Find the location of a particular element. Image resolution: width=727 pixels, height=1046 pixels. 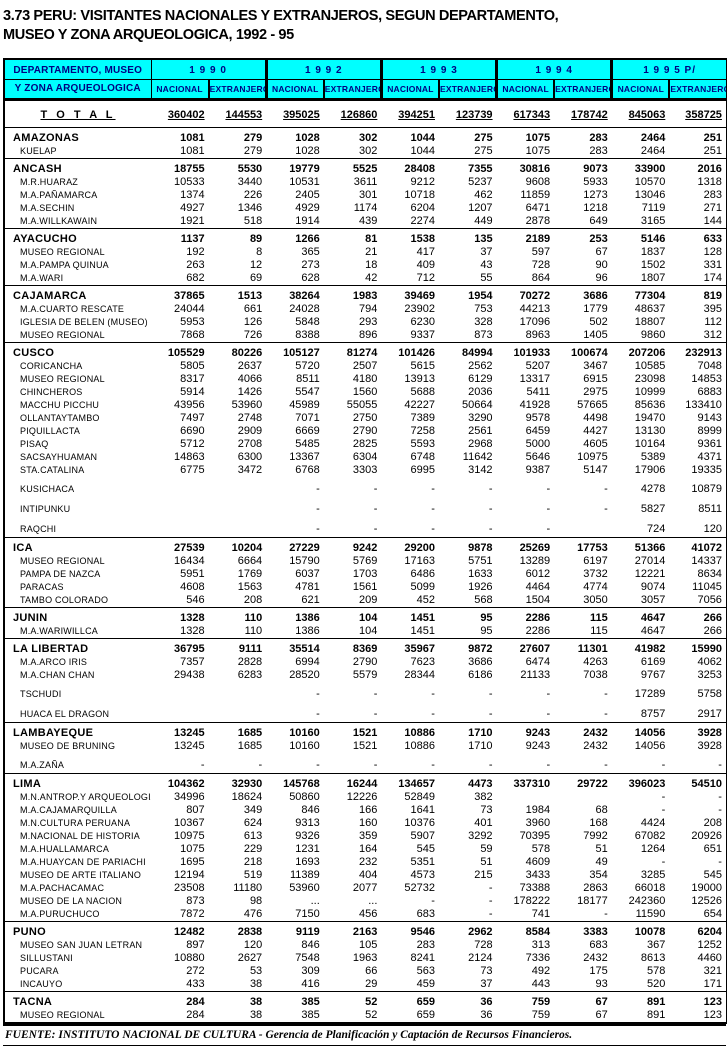

cell-value: 3050 is located at coordinates (595, 600).